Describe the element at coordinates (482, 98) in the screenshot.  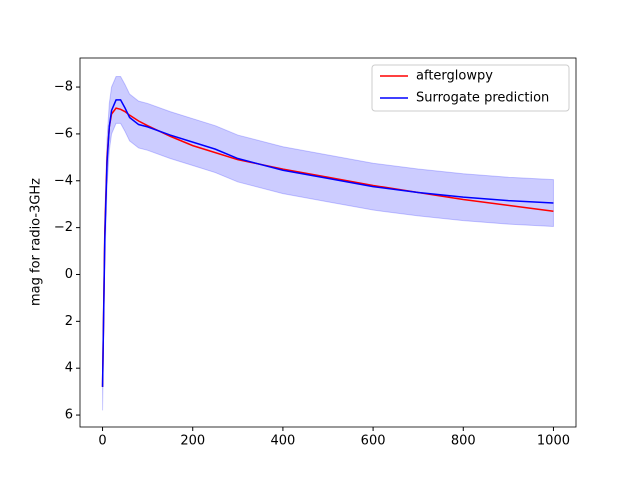
I see `legend-label: Surrogate prediction` at that location.